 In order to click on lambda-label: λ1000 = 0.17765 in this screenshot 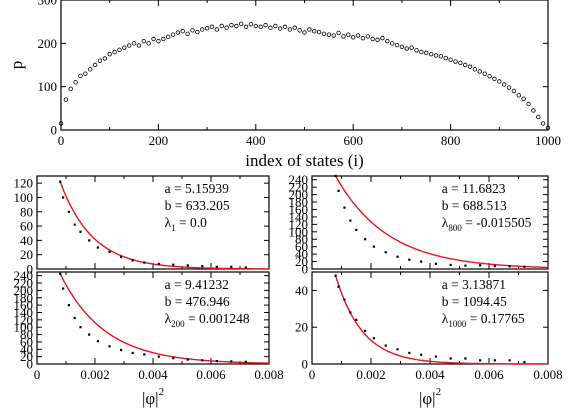, I will do `click(483, 320)`.